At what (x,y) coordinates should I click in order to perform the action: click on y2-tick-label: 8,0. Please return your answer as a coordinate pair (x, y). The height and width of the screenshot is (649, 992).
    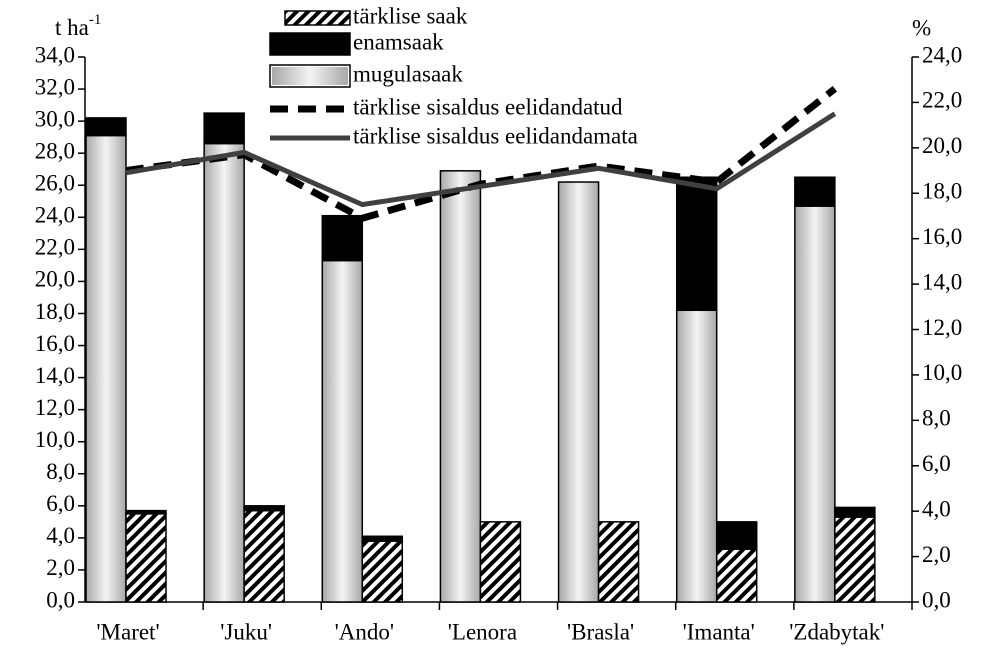
    Looking at the image, I should click on (936, 418).